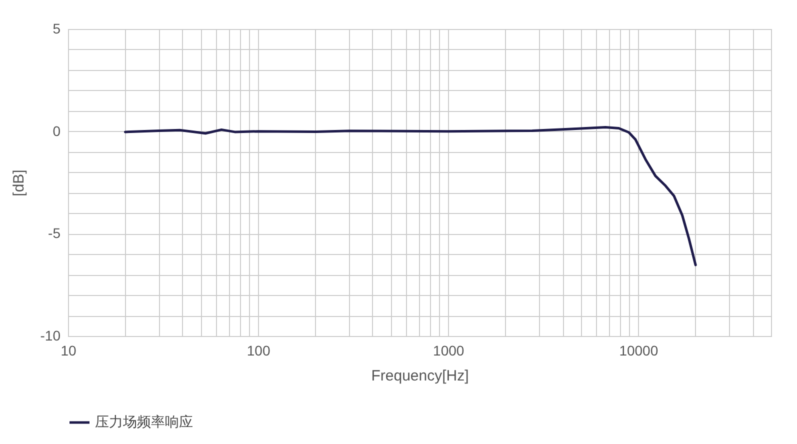  What do you see at coordinates (56, 28) in the screenshot?
I see `y-tick-label: 5` at bounding box center [56, 28].